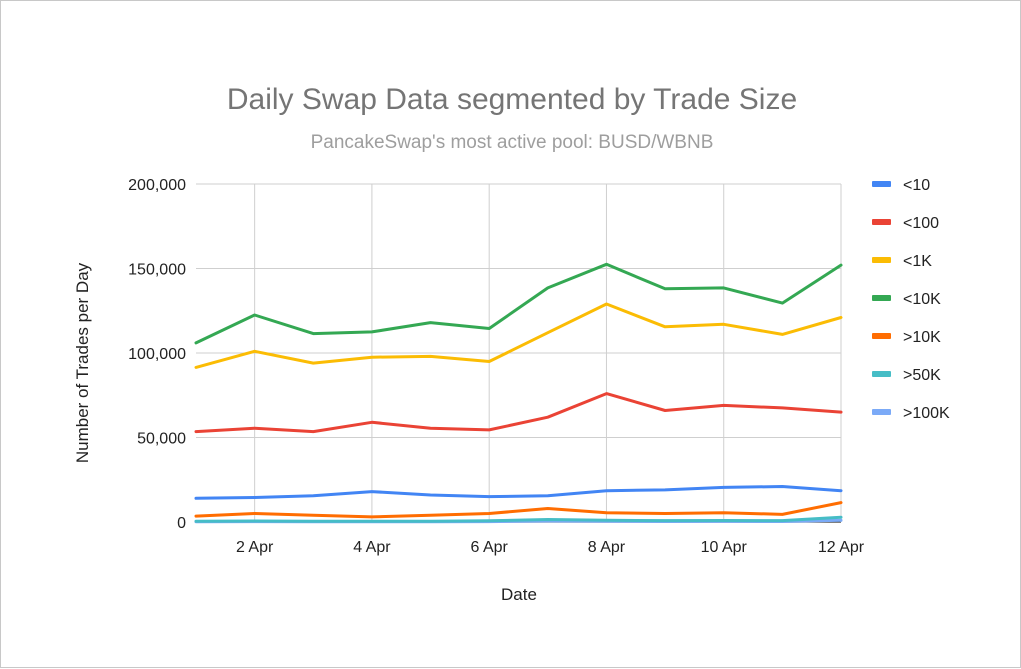  I want to click on x-tick-label: 6 Apr, so click(490, 547).